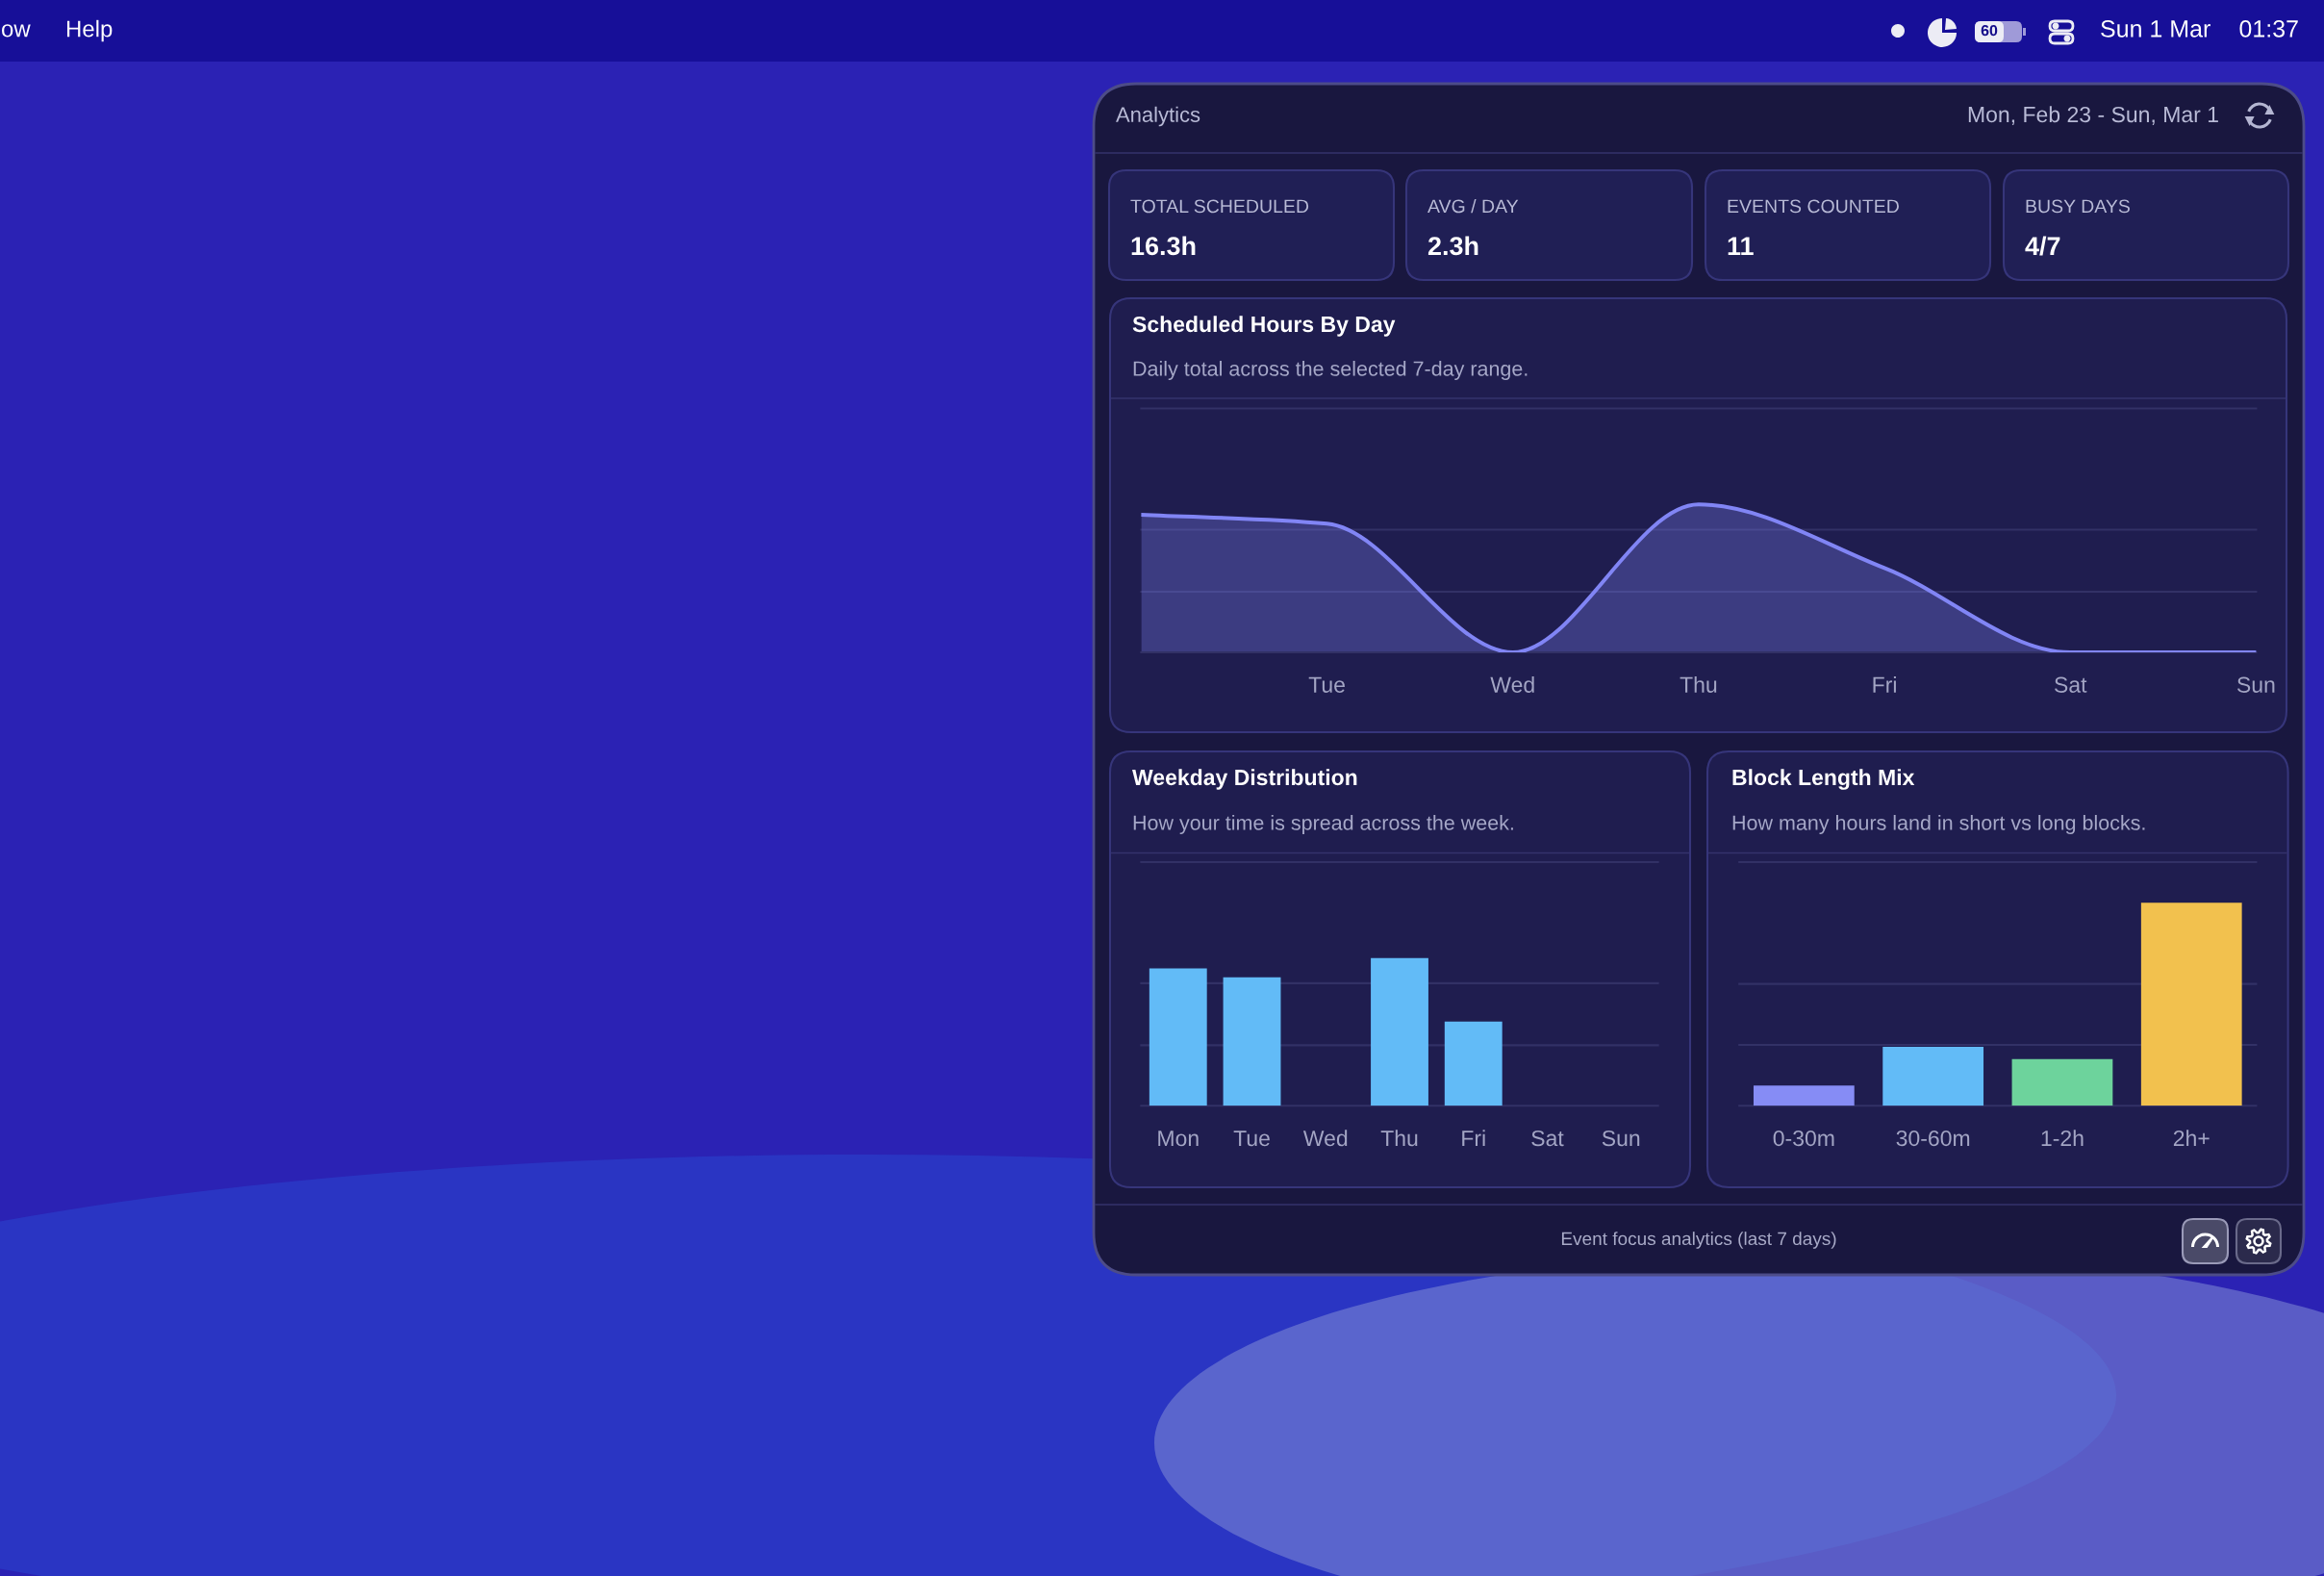 This screenshot has width=2324, height=1576. Describe the element at coordinates (2078, 207) in the screenshot. I see `text: BUSY DAYS` at that location.